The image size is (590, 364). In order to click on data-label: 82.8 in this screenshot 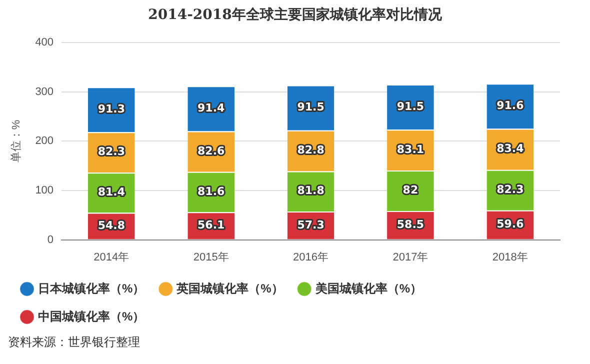, I will do `click(310, 150)`.